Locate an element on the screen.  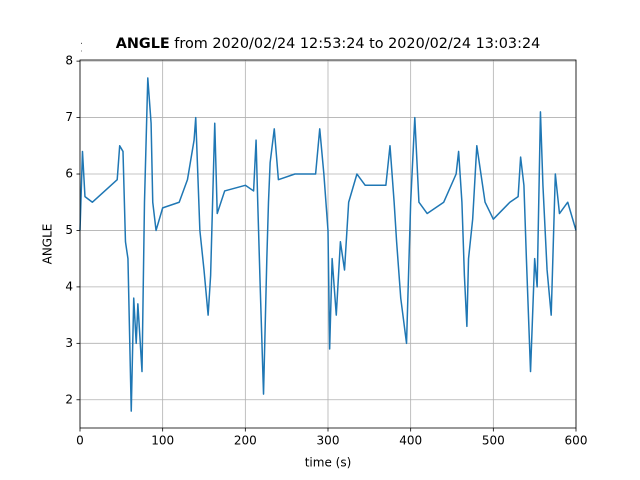
y-tick-label: 3 is located at coordinates (69, 343).